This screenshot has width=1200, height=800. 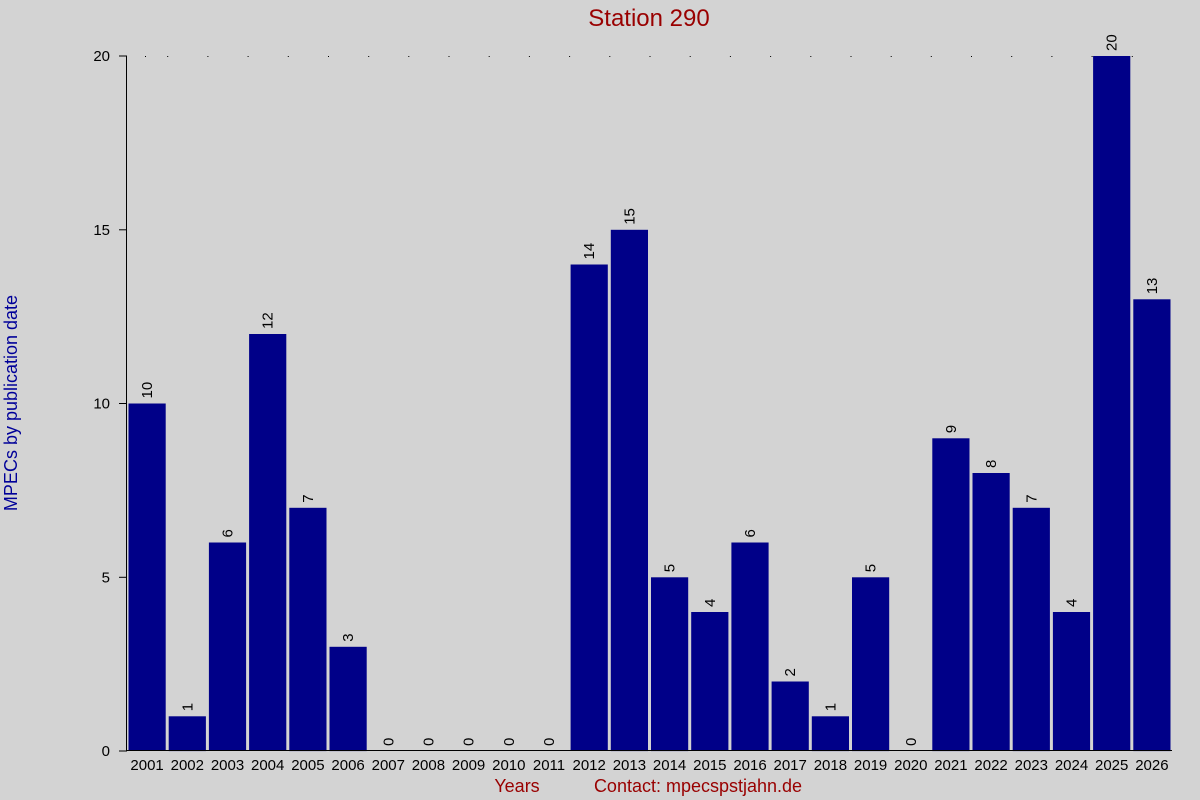 I want to click on x-tick-label-2024: 2024, so click(x=1071, y=765).